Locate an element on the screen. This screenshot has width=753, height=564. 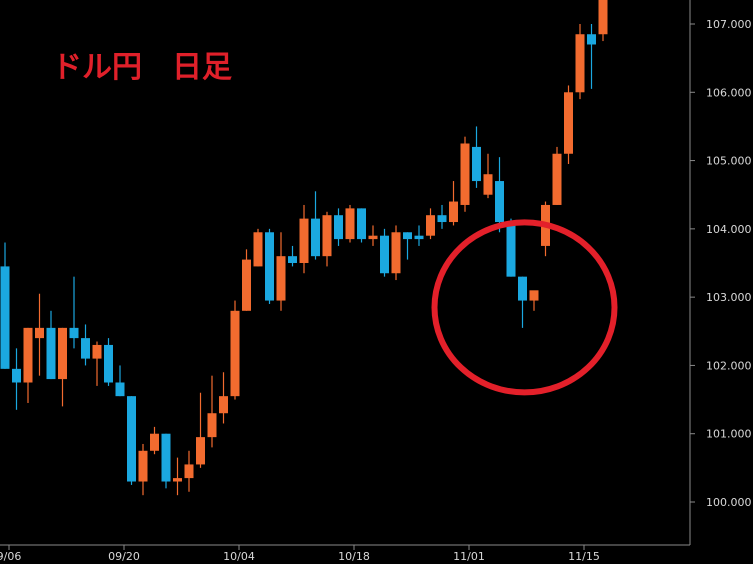
y-tick-label: 101.000 is located at coordinates (729, 434).